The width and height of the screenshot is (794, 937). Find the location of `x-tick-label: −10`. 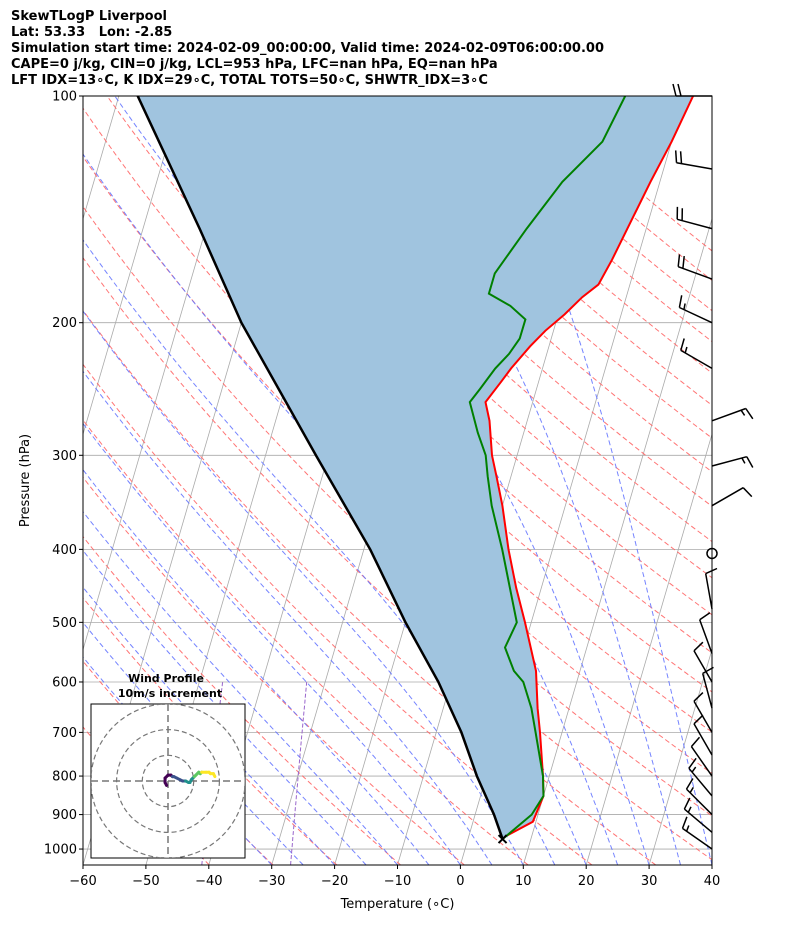

x-tick-label: −10 is located at coordinates (397, 881).